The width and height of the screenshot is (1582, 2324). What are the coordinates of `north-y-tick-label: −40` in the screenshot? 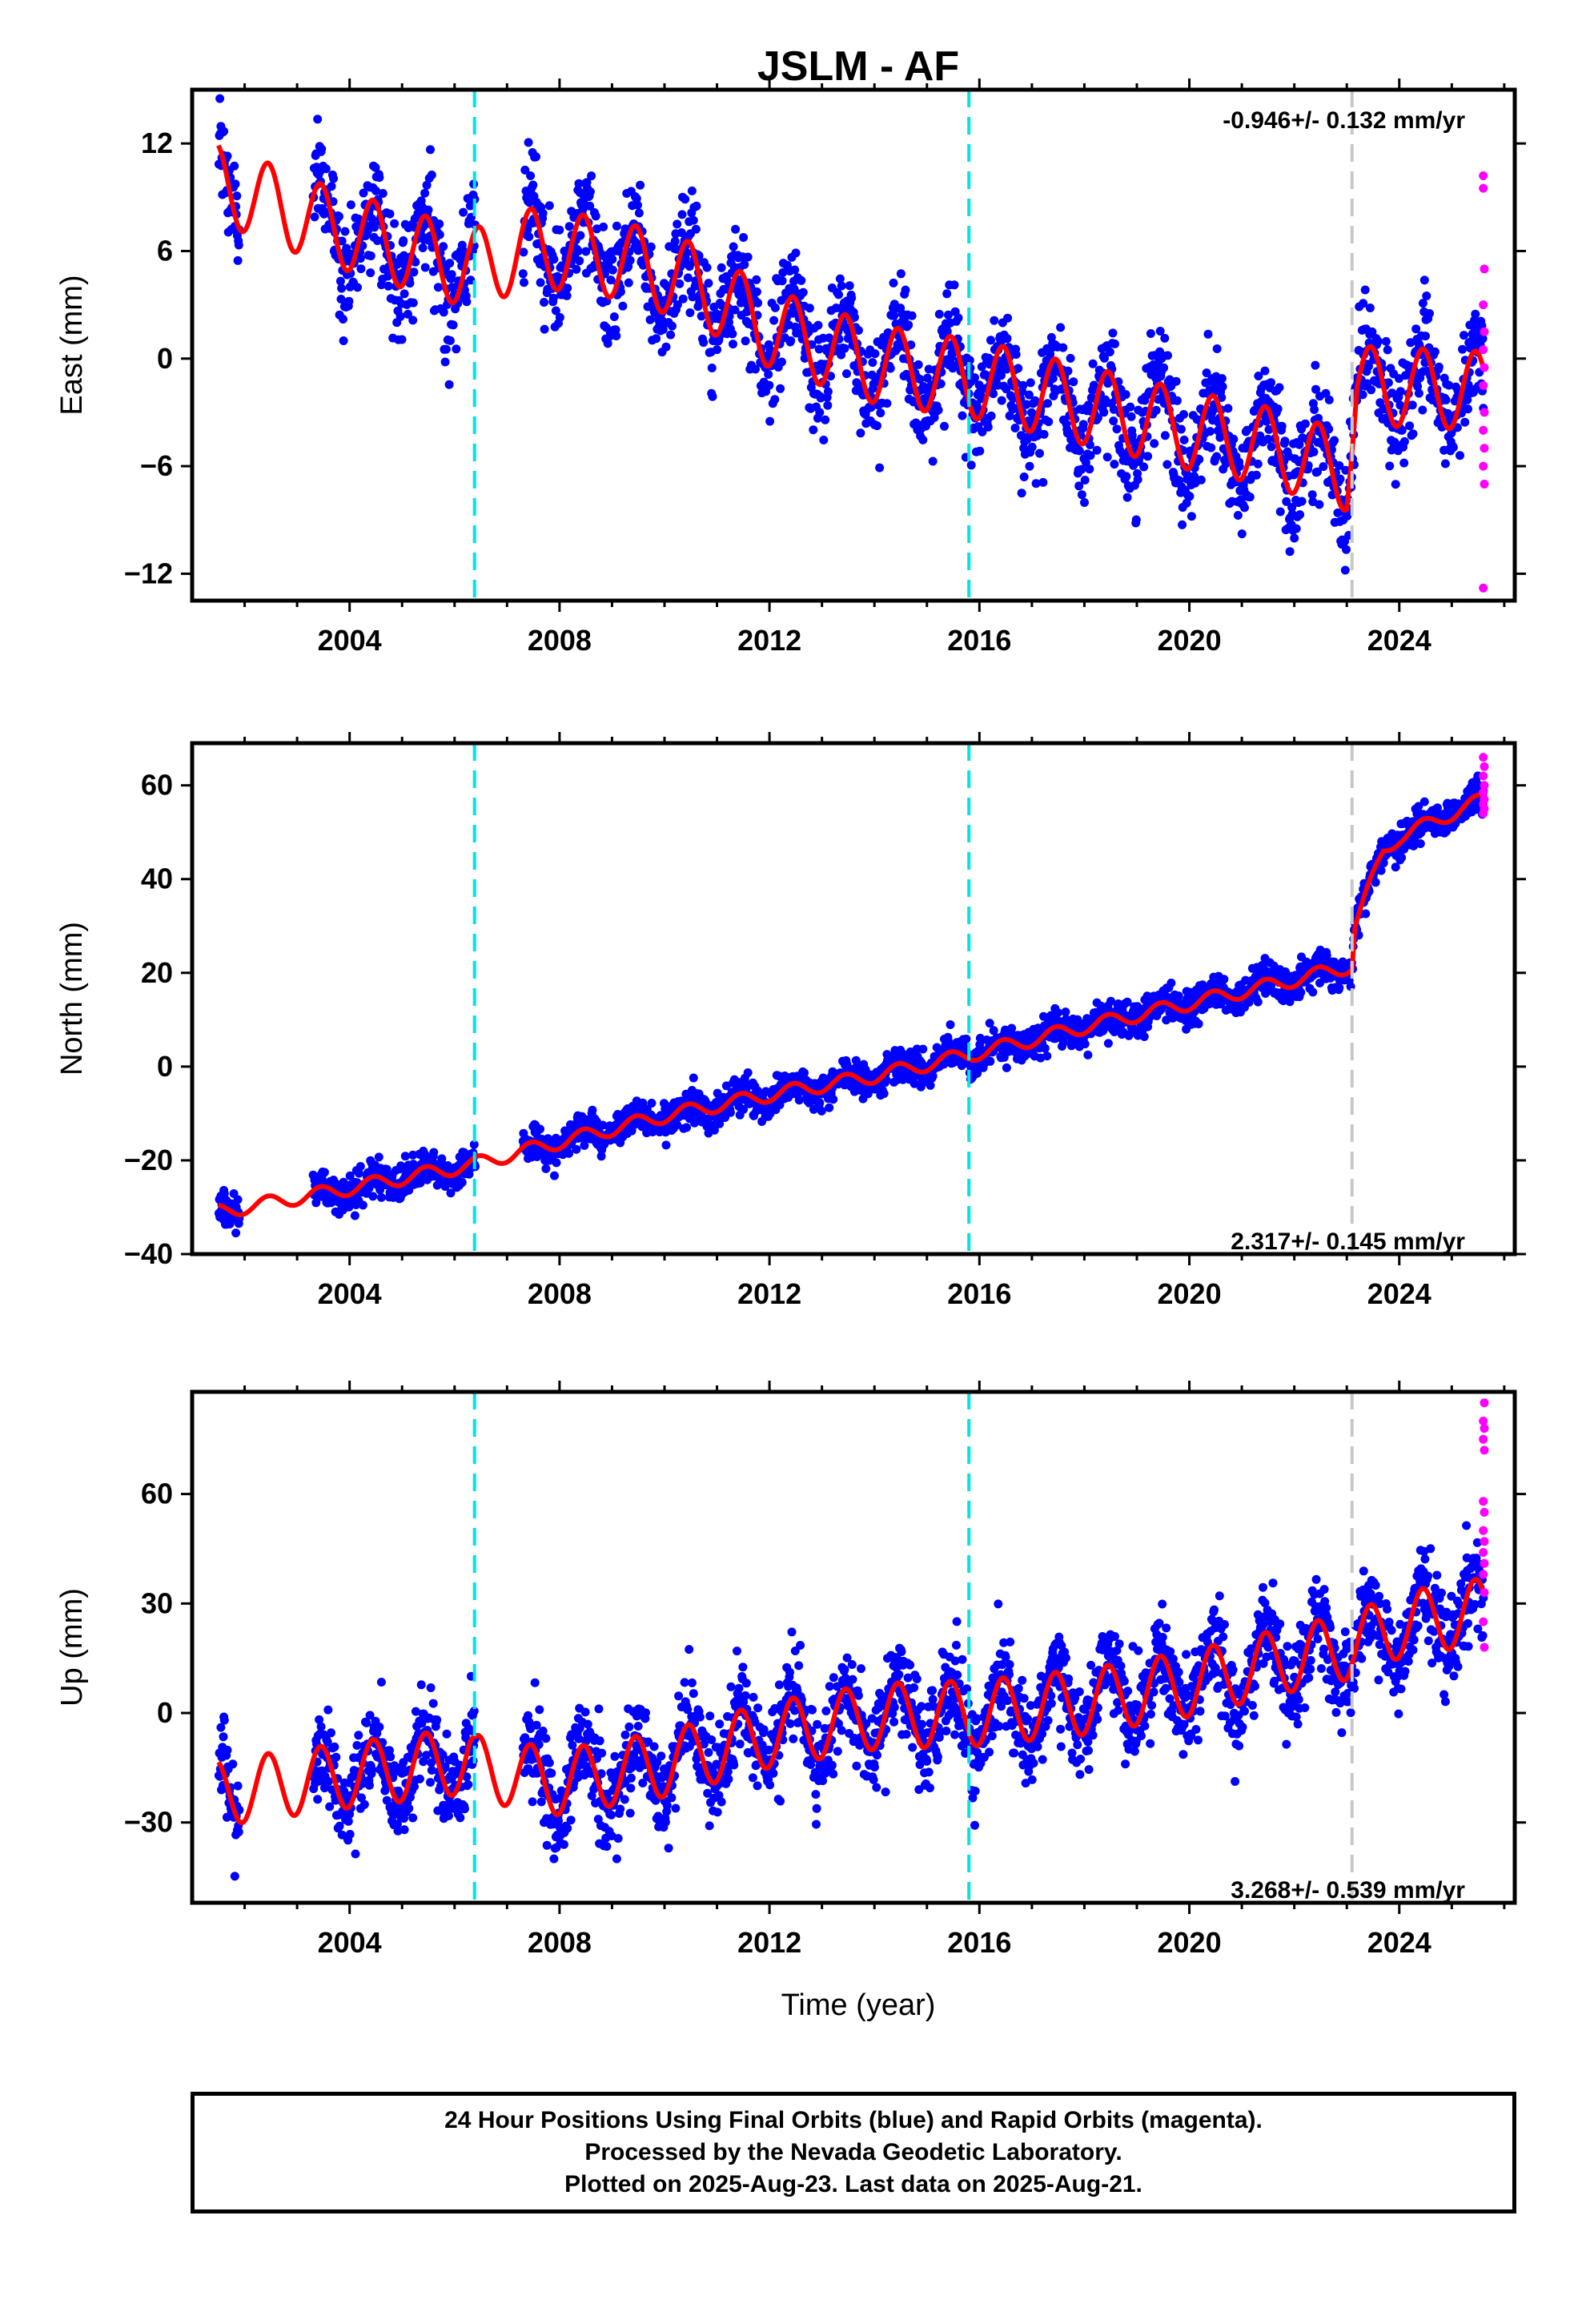 It's located at (148, 1254).